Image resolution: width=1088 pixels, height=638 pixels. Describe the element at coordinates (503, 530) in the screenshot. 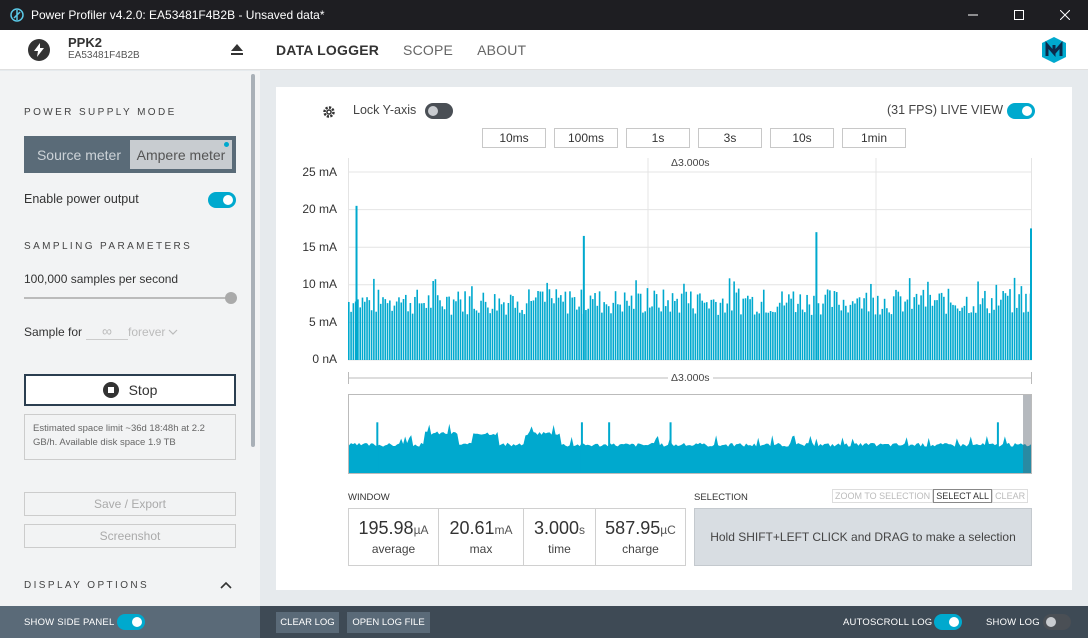

I see `stat-unit: mA` at that location.